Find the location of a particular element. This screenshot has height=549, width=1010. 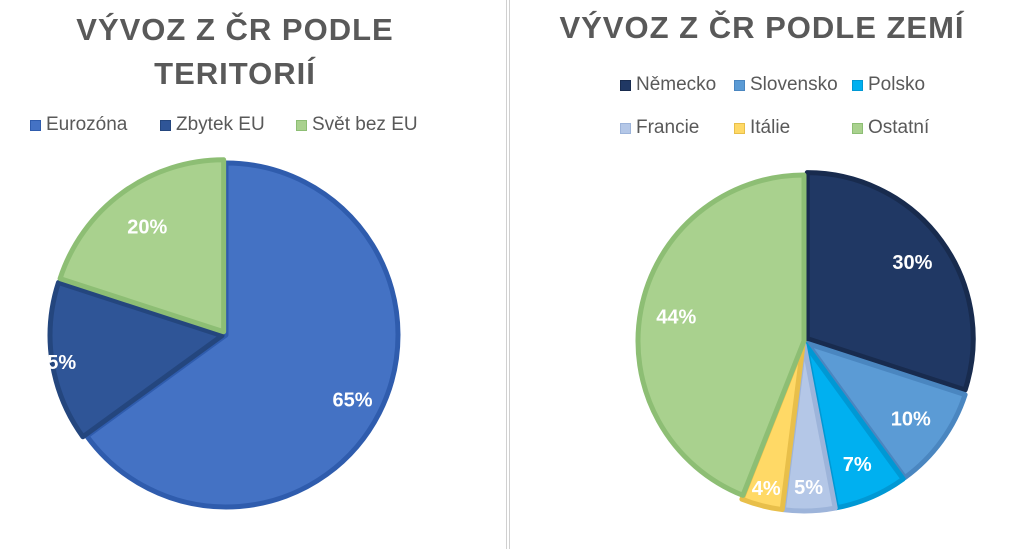

pie-slice-ostatni is located at coordinates (721, 335).